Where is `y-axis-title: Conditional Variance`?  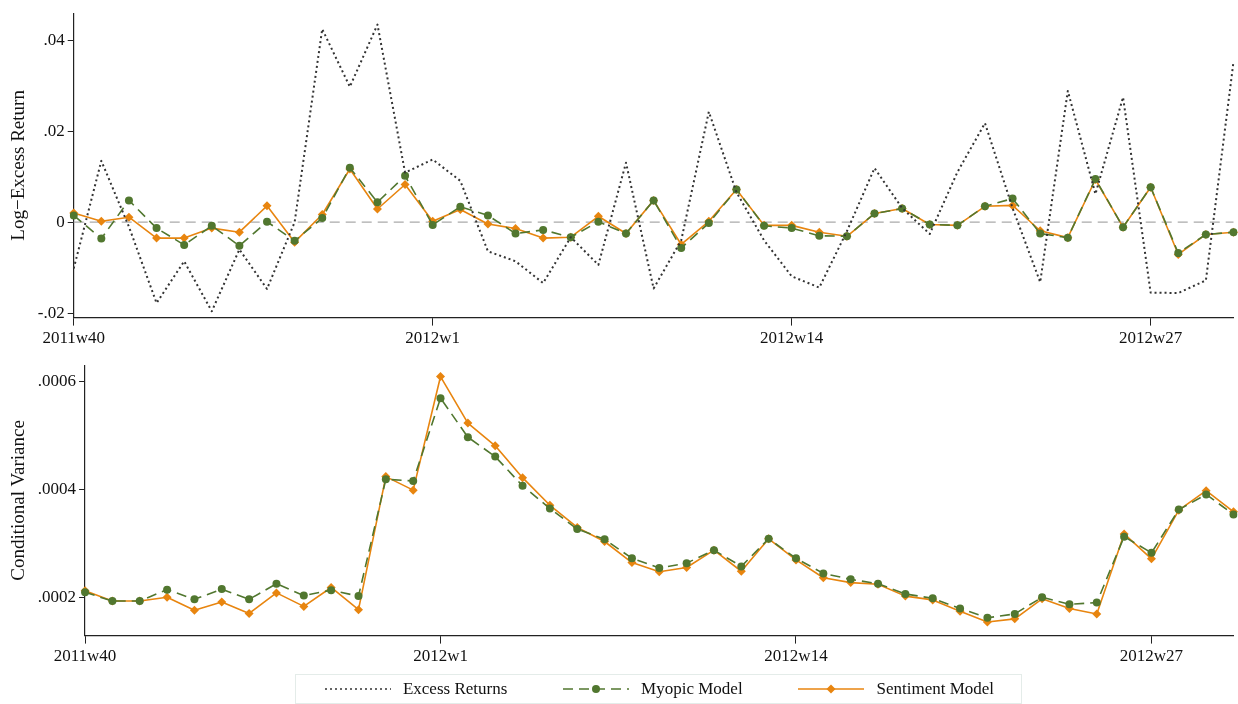 y-axis-title: Conditional Variance is located at coordinates (18, 500).